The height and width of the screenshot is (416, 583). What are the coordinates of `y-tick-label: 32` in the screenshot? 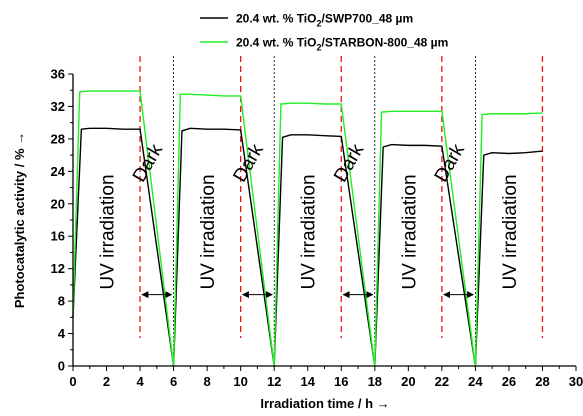 It's located at (58, 106).